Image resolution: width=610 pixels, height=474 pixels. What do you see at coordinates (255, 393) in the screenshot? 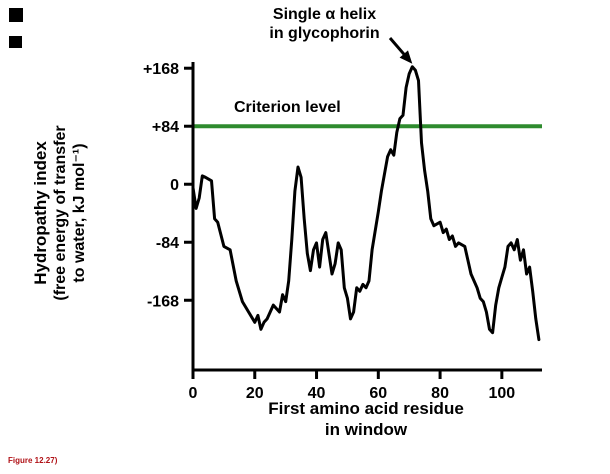
I see `x-tick-label: 20` at bounding box center [255, 393].